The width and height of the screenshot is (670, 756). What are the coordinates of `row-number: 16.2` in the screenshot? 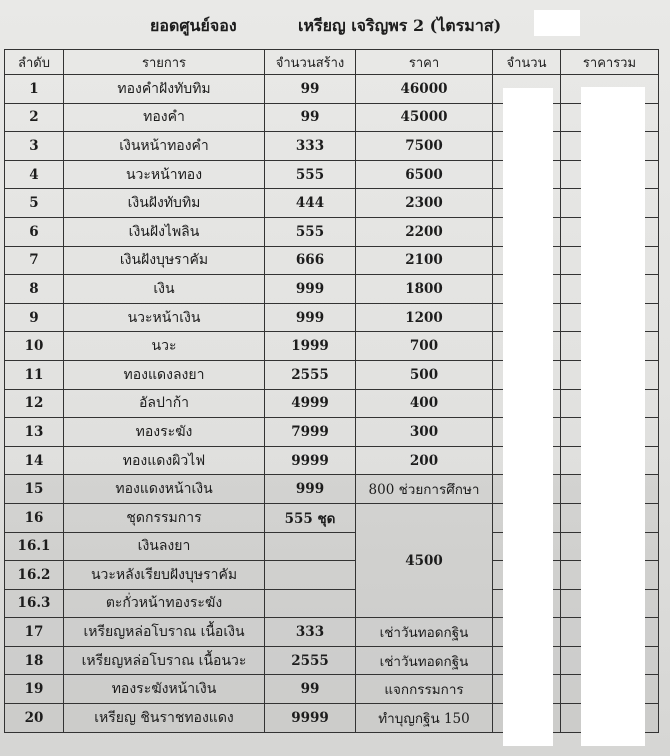 It's located at (34, 575).